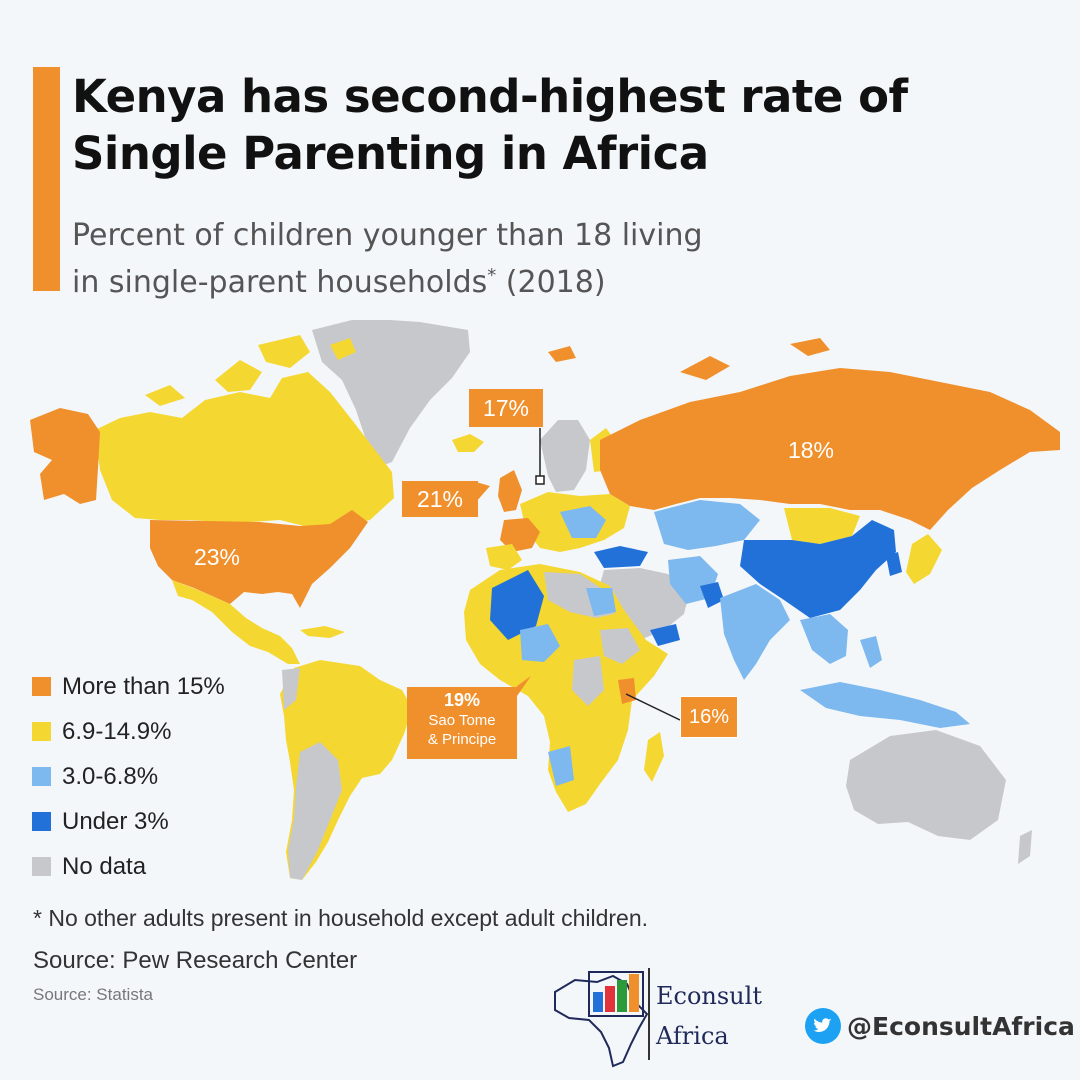 The width and height of the screenshot is (1080, 1080). What do you see at coordinates (926, 785) in the screenshot?
I see `region-australia` at bounding box center [926, 785].